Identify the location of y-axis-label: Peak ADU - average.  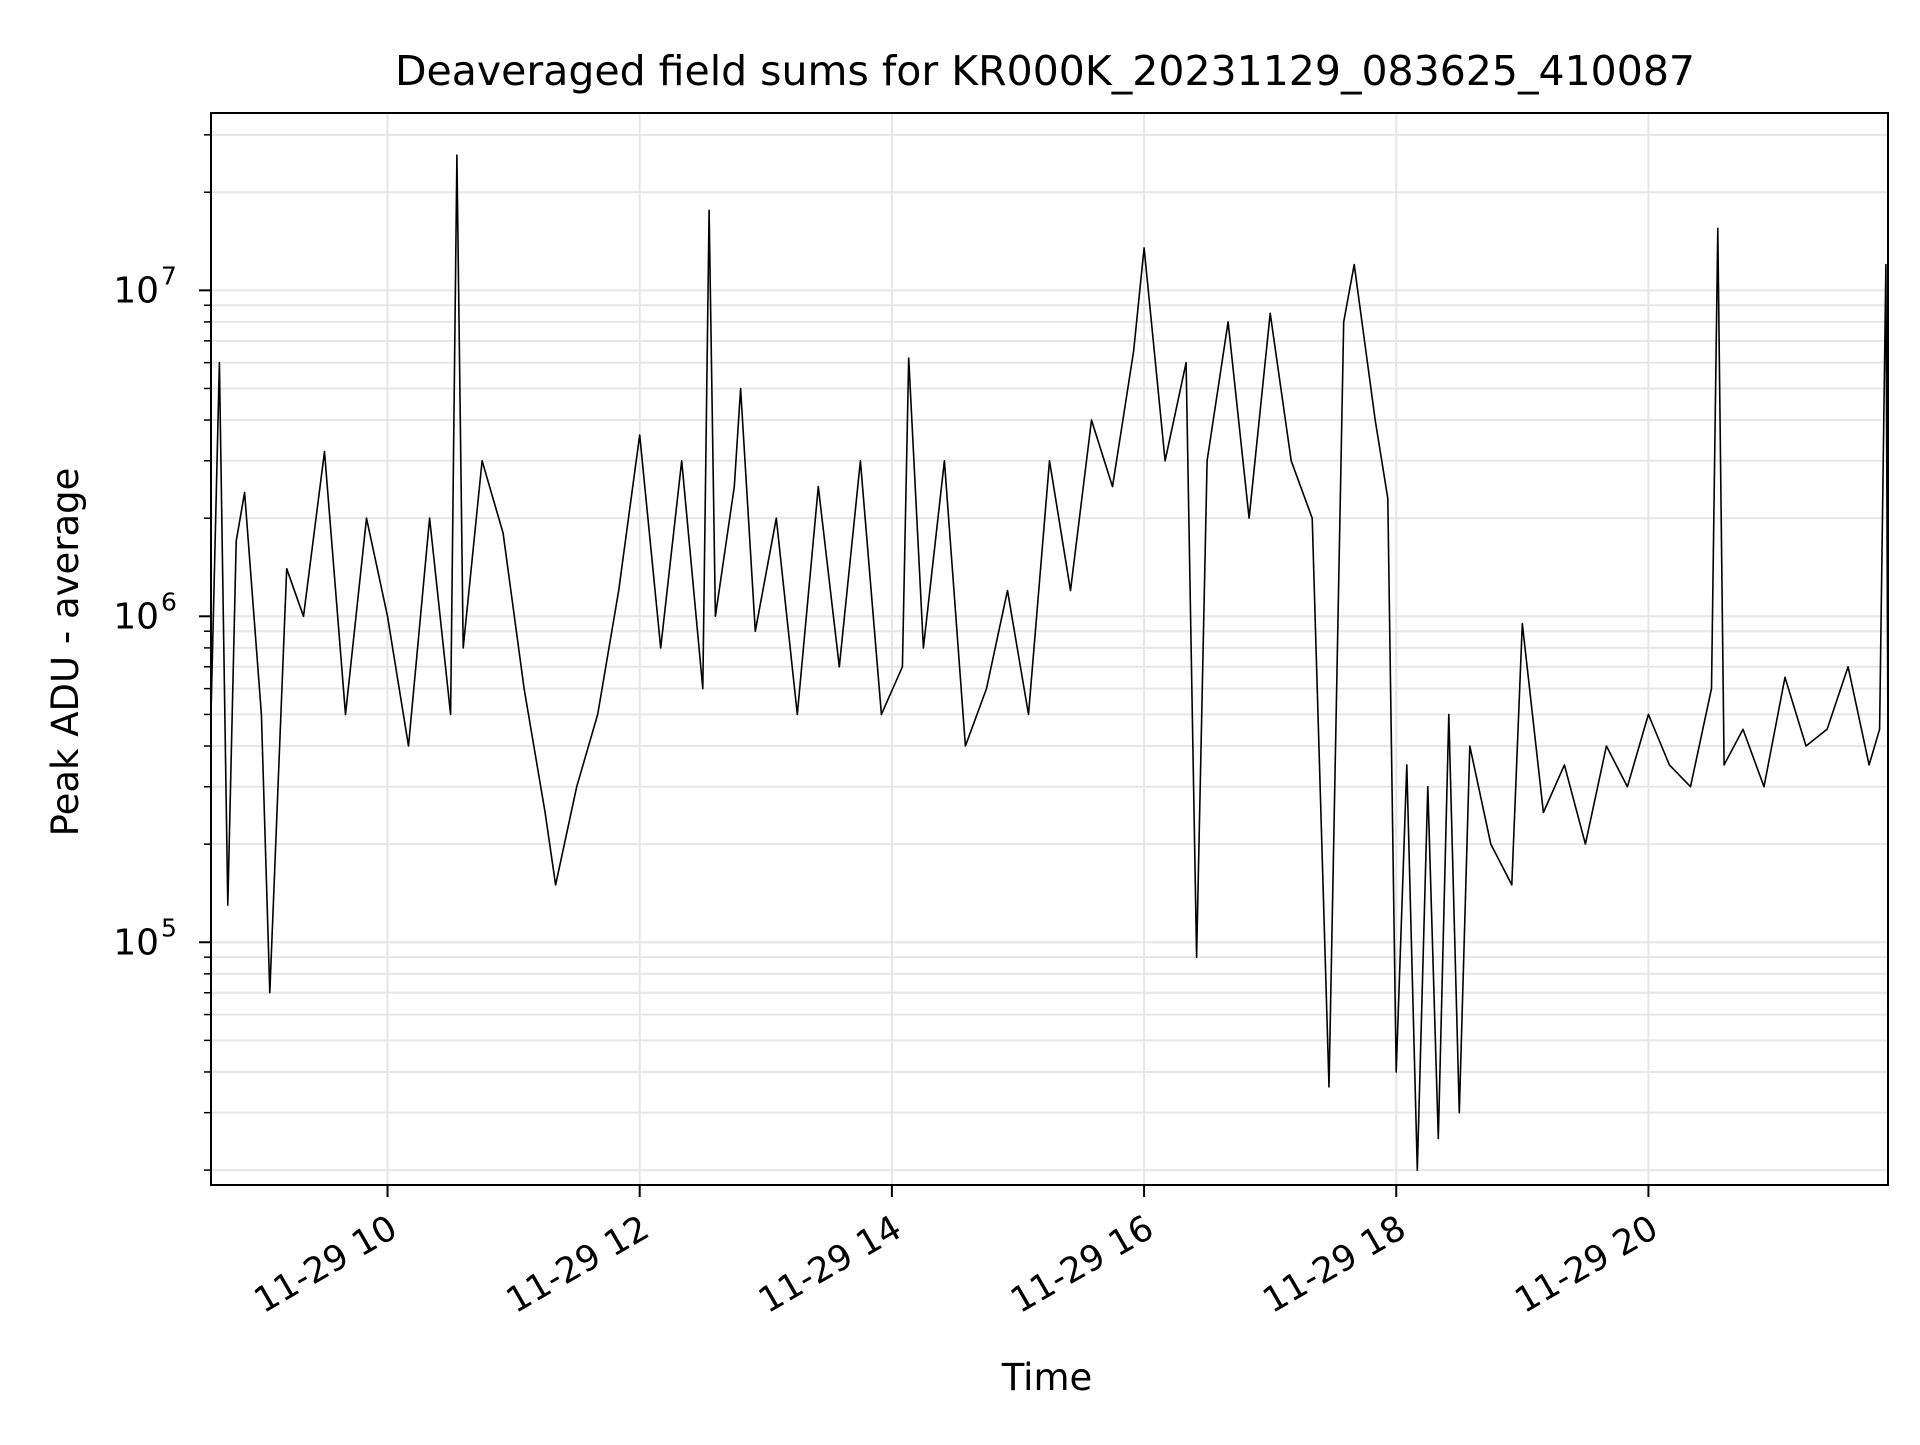
(65, 652).